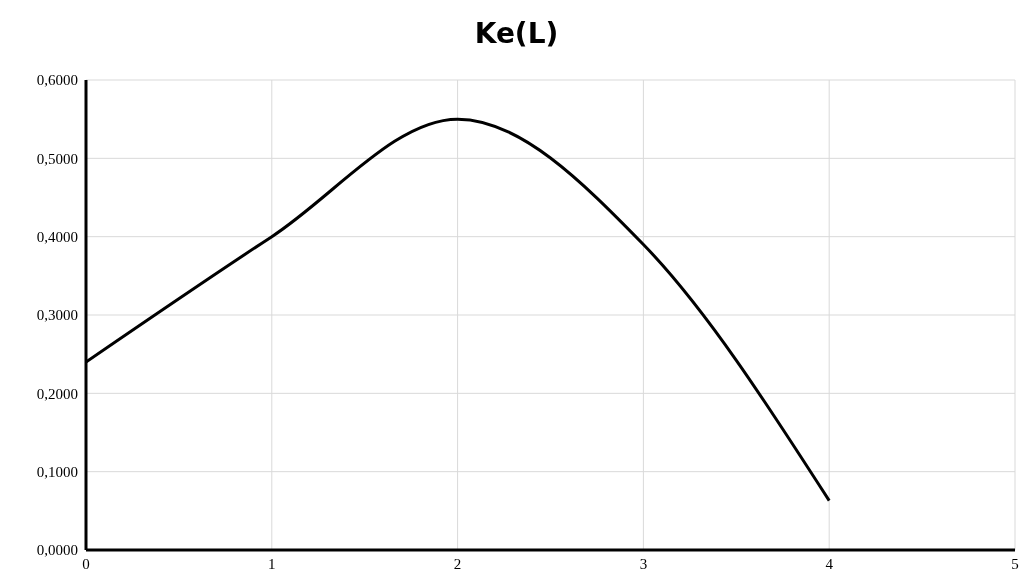 The height and width of the screenshot is (588, 1033). What do you see at coordinates (86, 563) in the screenshot?
I see `x-tick-label: 0` at bounding box center [86, 563].